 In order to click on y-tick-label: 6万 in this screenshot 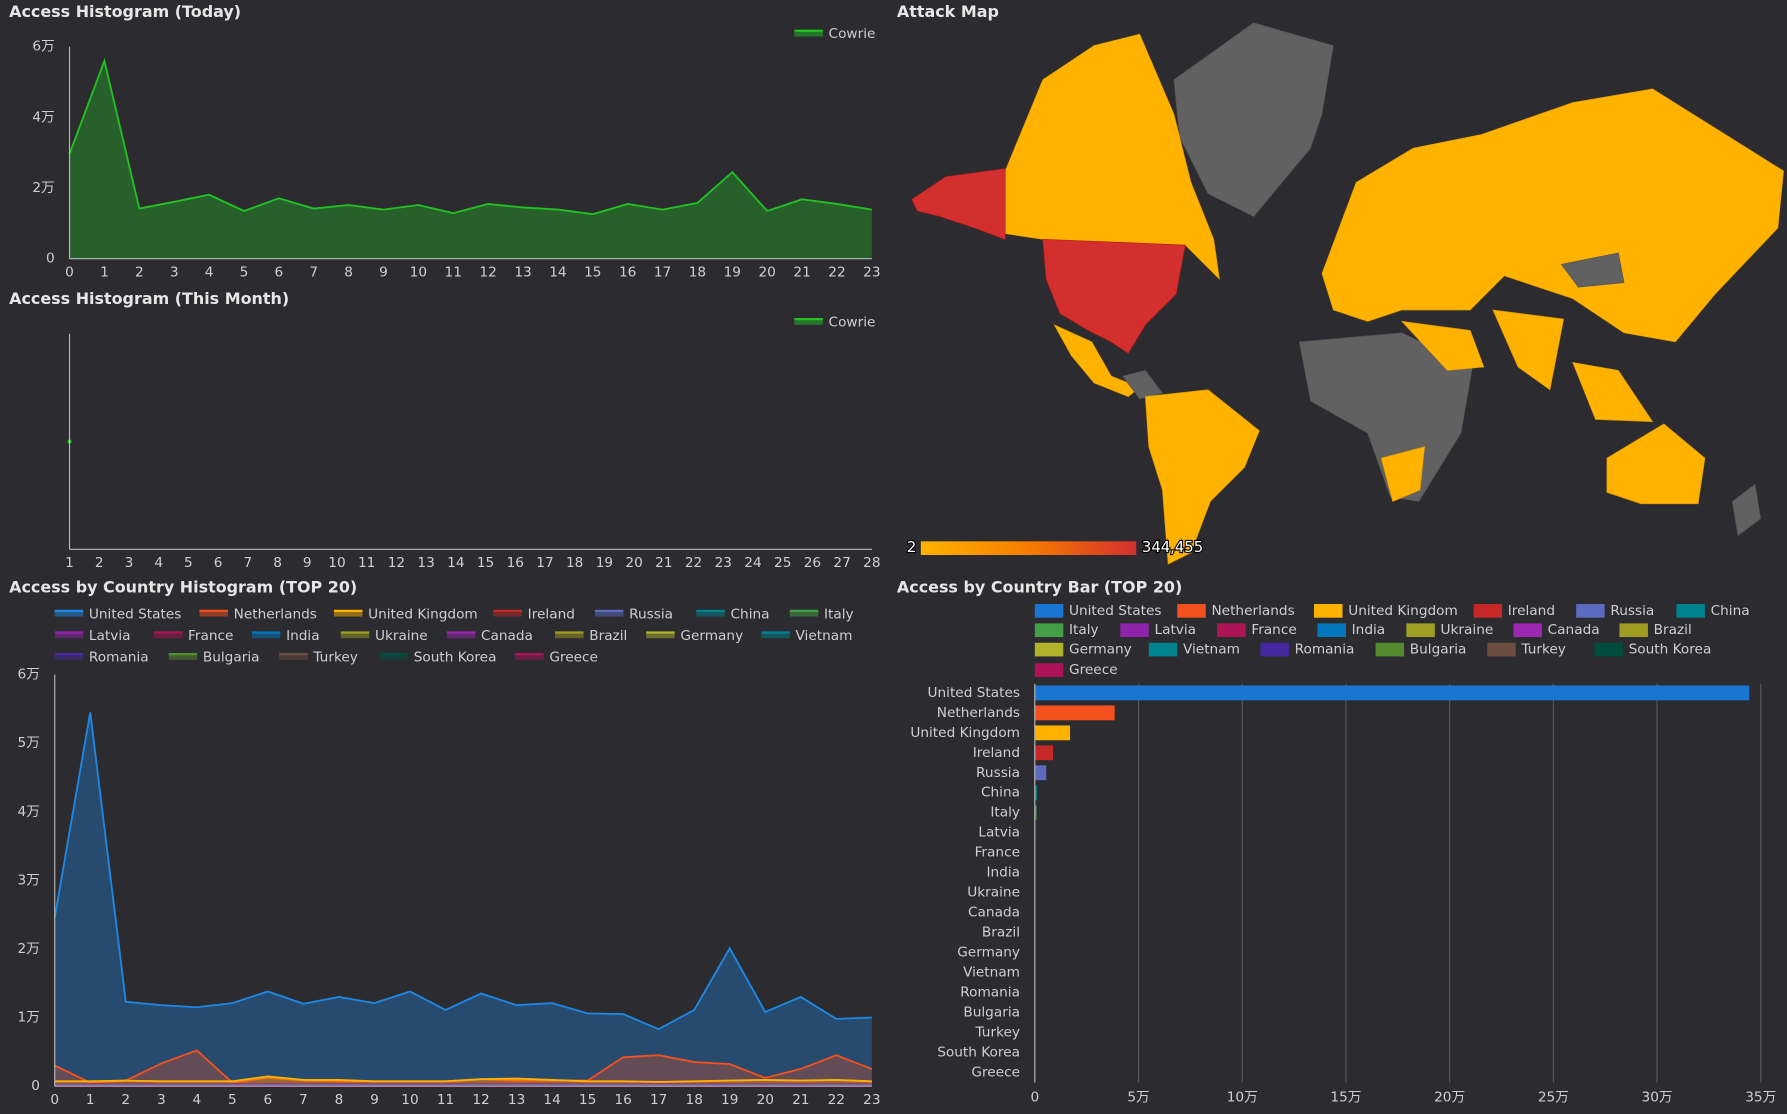, I will do `click(43, 47)`.